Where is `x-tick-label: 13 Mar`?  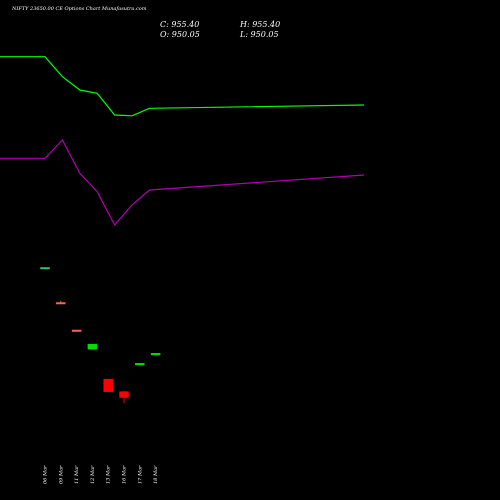 x-tick-label: 13 Mar is located at coordinates (109, 474).